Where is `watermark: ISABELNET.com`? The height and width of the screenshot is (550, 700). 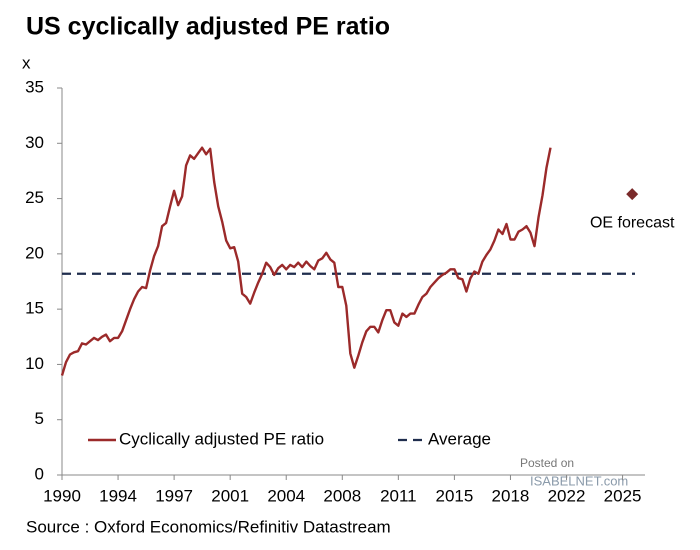 watermark: ISABELNET.com is located at coordinates (579, 480).